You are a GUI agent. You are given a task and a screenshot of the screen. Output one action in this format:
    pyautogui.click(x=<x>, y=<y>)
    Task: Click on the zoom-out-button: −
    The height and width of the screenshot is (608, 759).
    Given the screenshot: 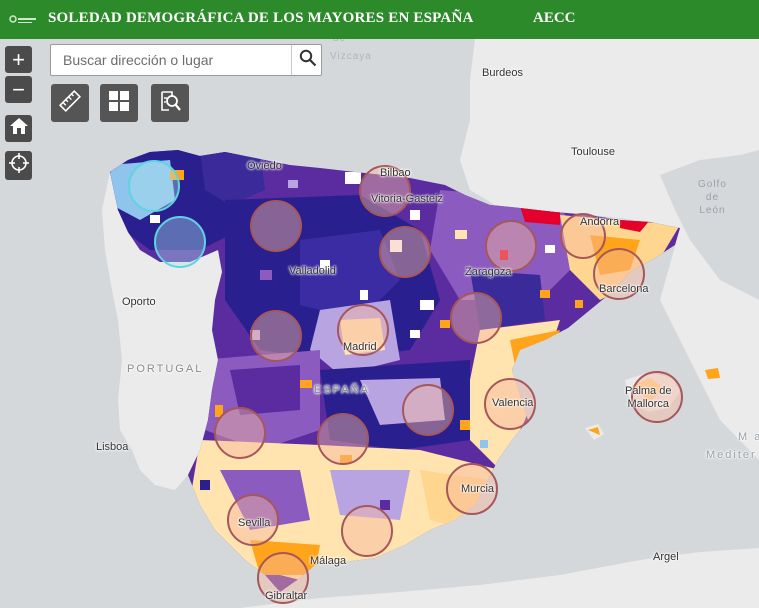 What is the action you would take?
    pyautogui.click(x=18, y=89)
    